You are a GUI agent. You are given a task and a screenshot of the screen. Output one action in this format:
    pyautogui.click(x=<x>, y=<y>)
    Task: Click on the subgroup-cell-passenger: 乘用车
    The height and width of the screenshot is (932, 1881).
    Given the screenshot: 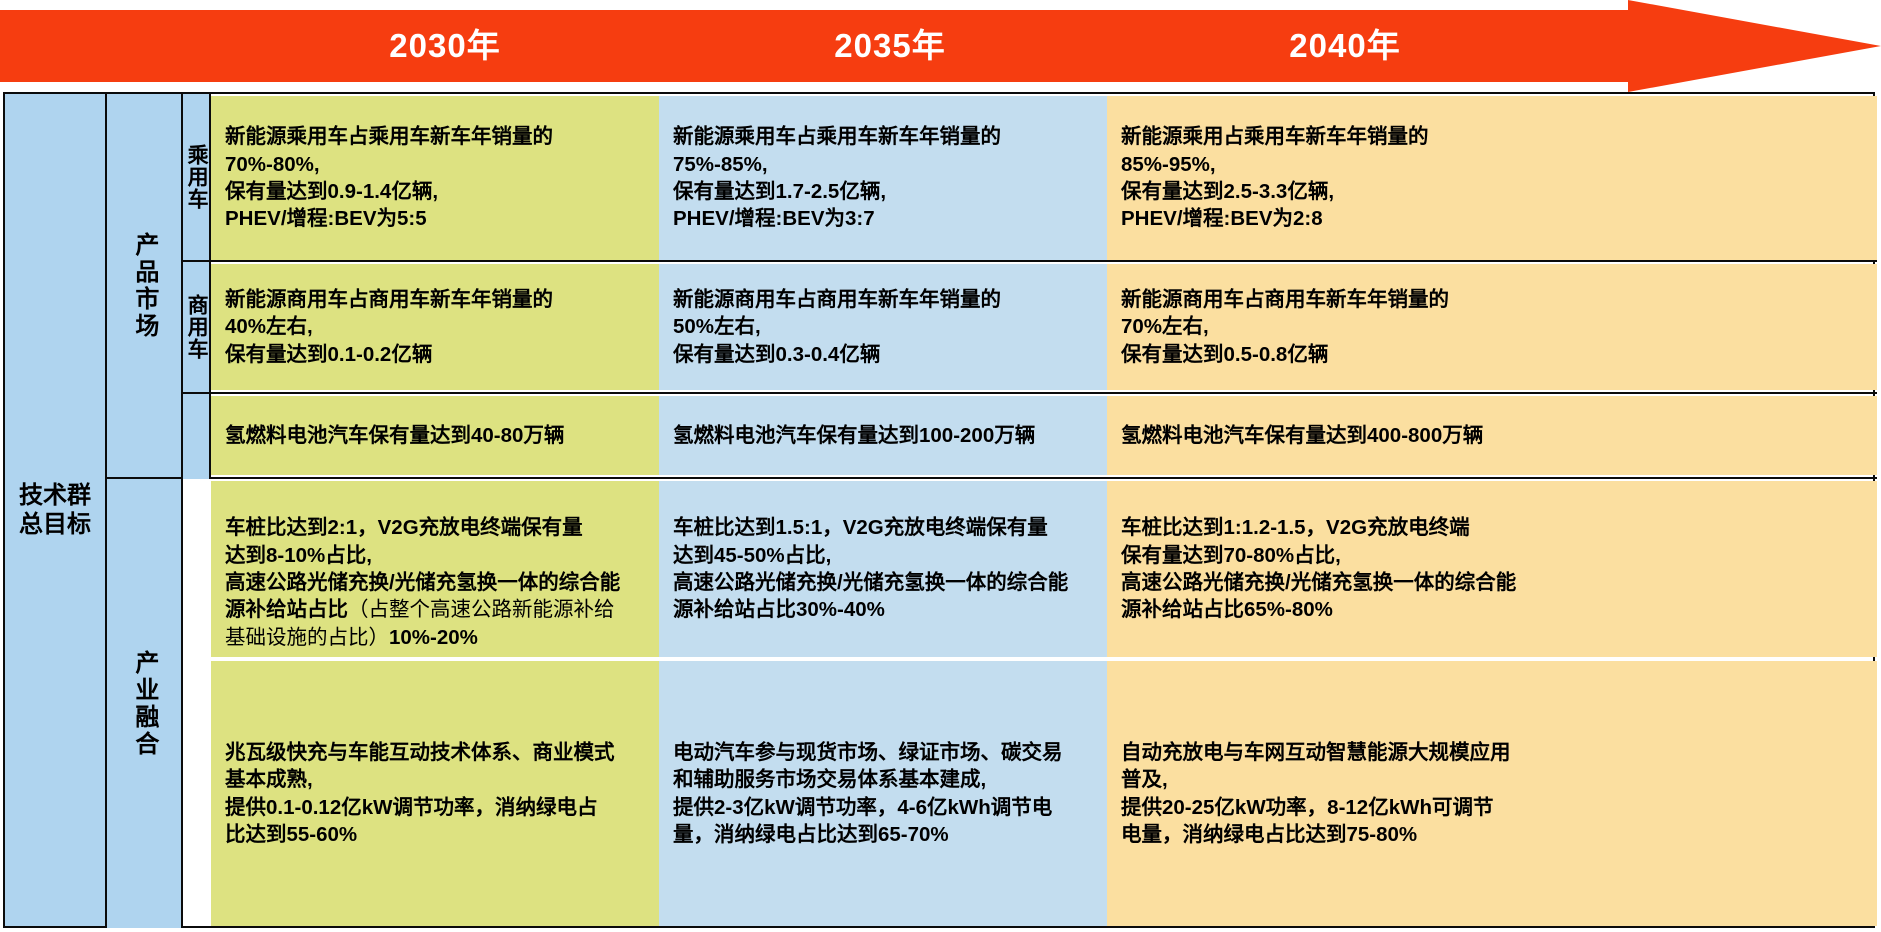 What is the action you would take?
    pyautogui.click(x=197, y=178)
    